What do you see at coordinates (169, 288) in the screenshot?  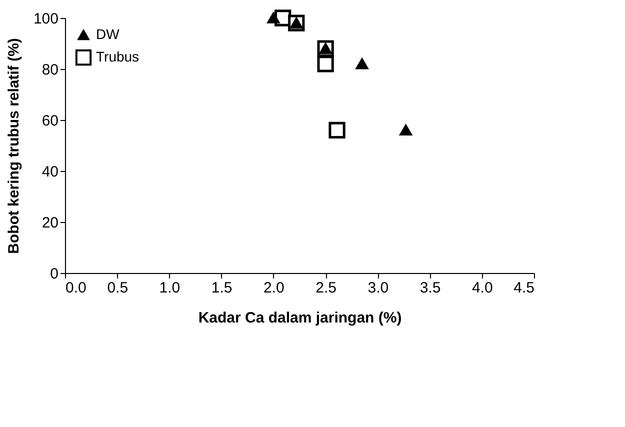 I see `x-tick-label: 1.0` at bounding box center [169, 288].